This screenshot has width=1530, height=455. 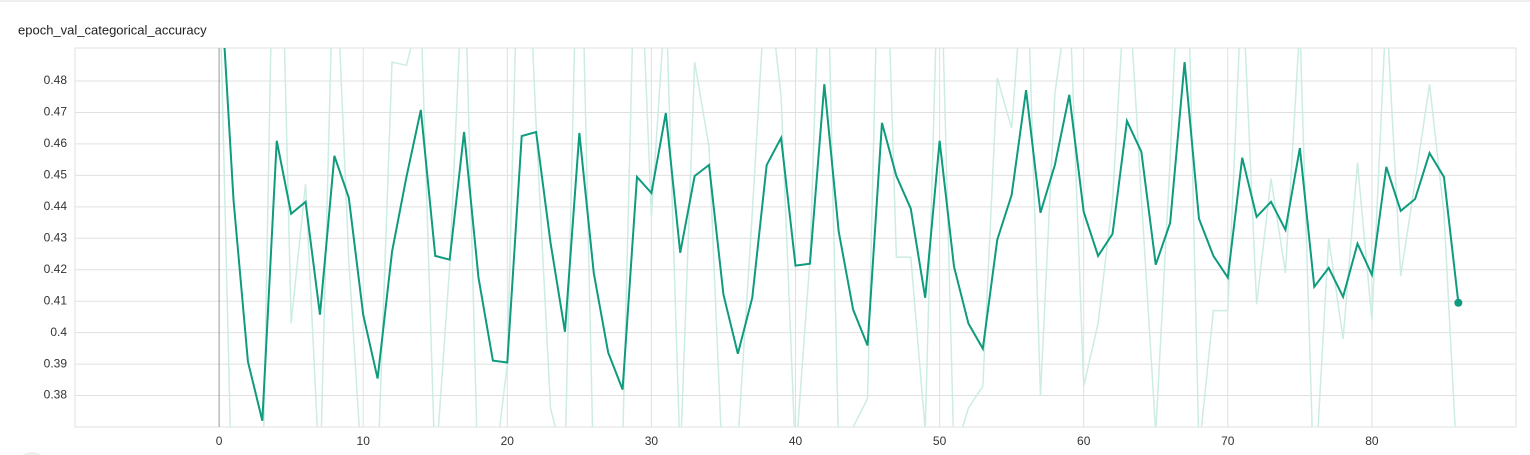 What do you see at coordinates (56, 143) in the screenshot?
I see `y-tick-label: 0.46` at bounding box center [56, 143].